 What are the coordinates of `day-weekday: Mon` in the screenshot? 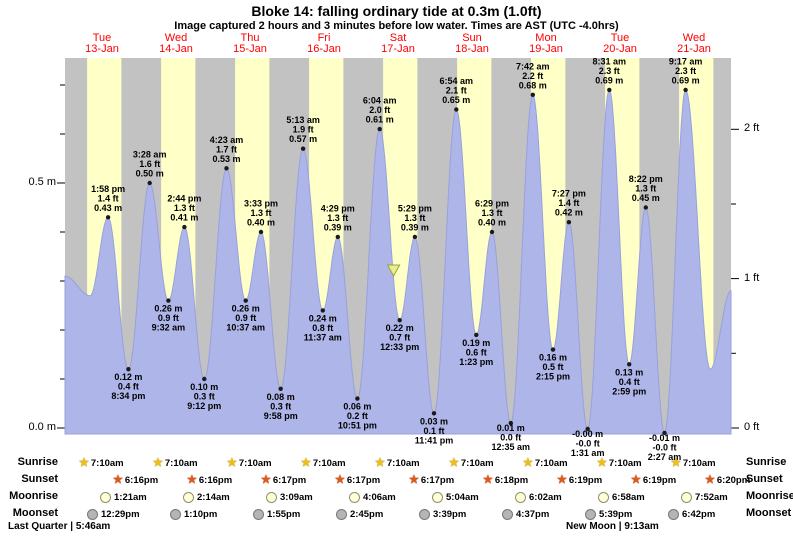 It's located at (546, 38).